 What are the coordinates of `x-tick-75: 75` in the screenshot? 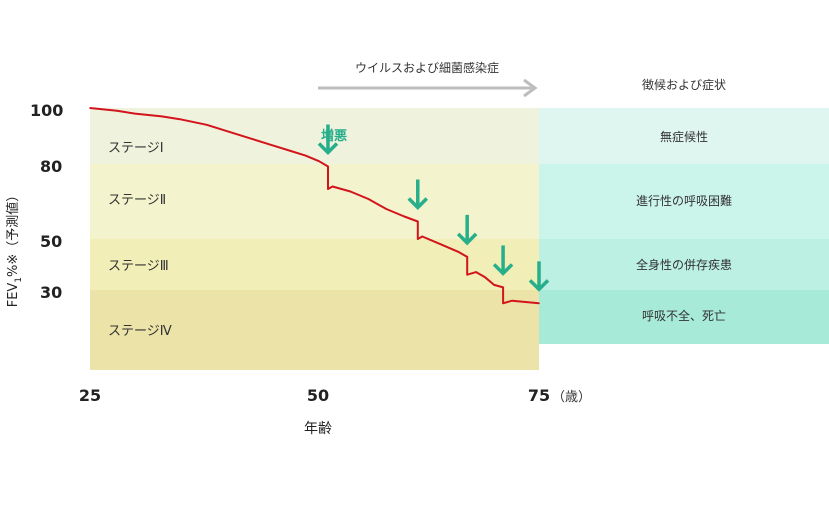 It's located at (539, 395).